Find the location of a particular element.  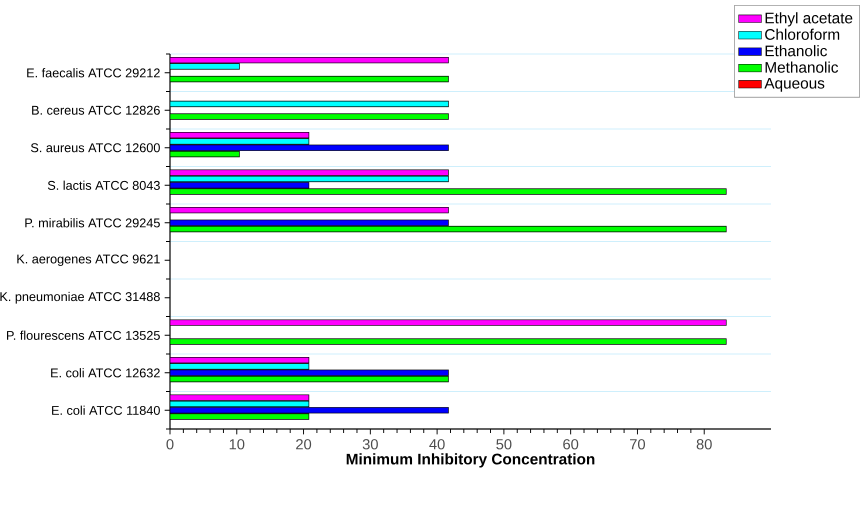

x-tick-label: 20 is located at coordinates (304, 444).